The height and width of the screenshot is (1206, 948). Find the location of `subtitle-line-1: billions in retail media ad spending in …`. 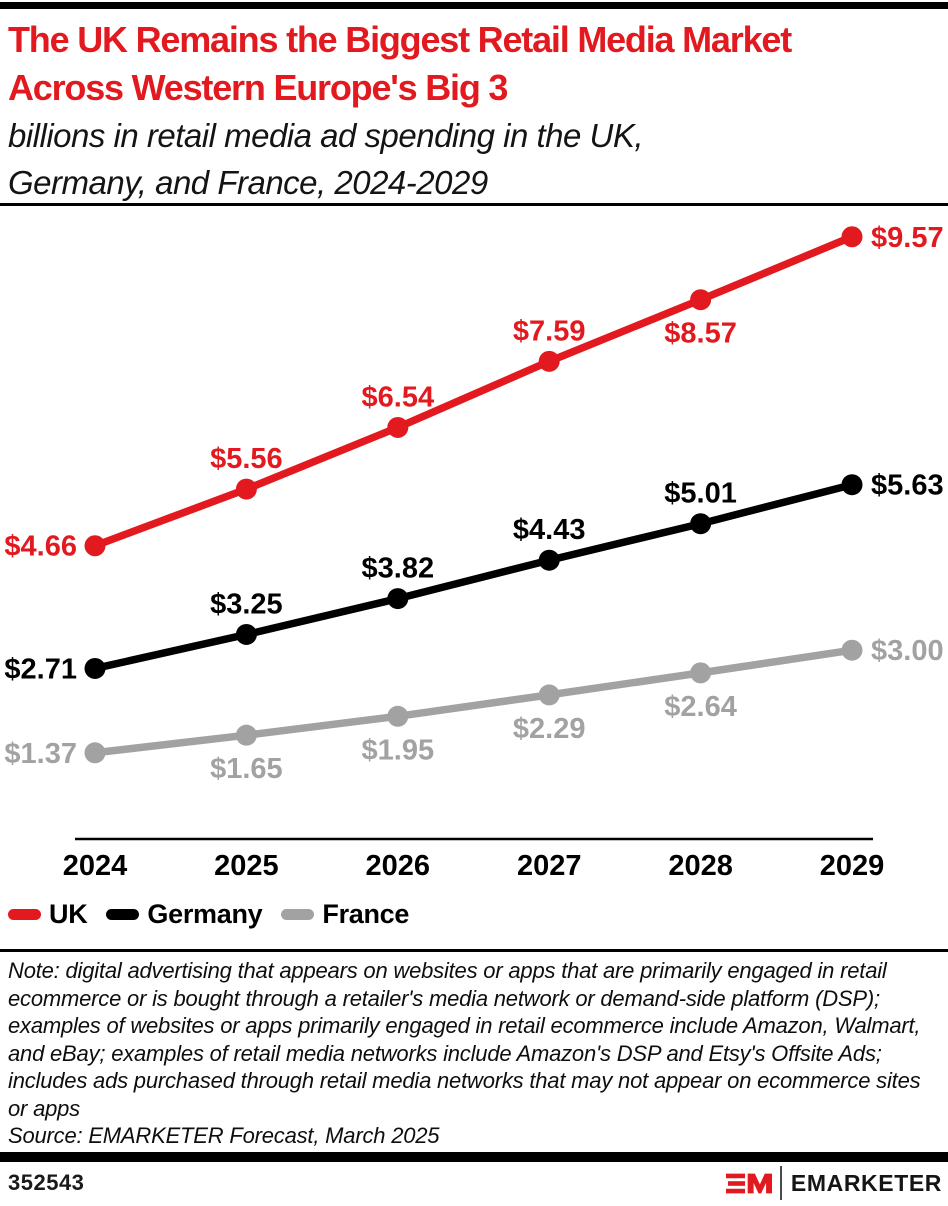

subtitle-line-1: billions in retail media ad spending in … is located at coordinates (326, 135).